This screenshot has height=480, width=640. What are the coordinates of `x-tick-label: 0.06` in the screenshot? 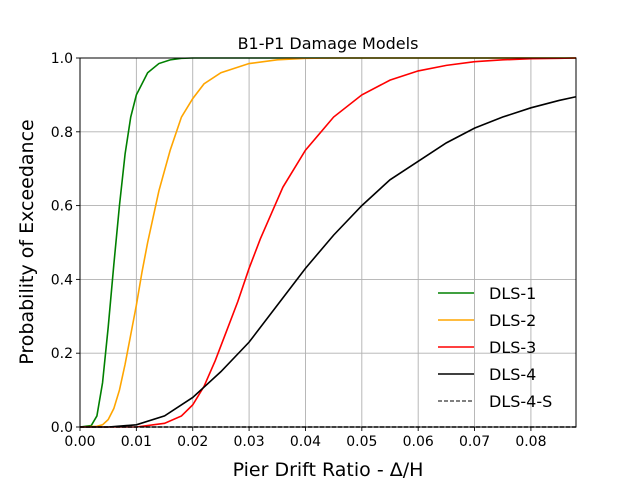 It's located at (418, 442).